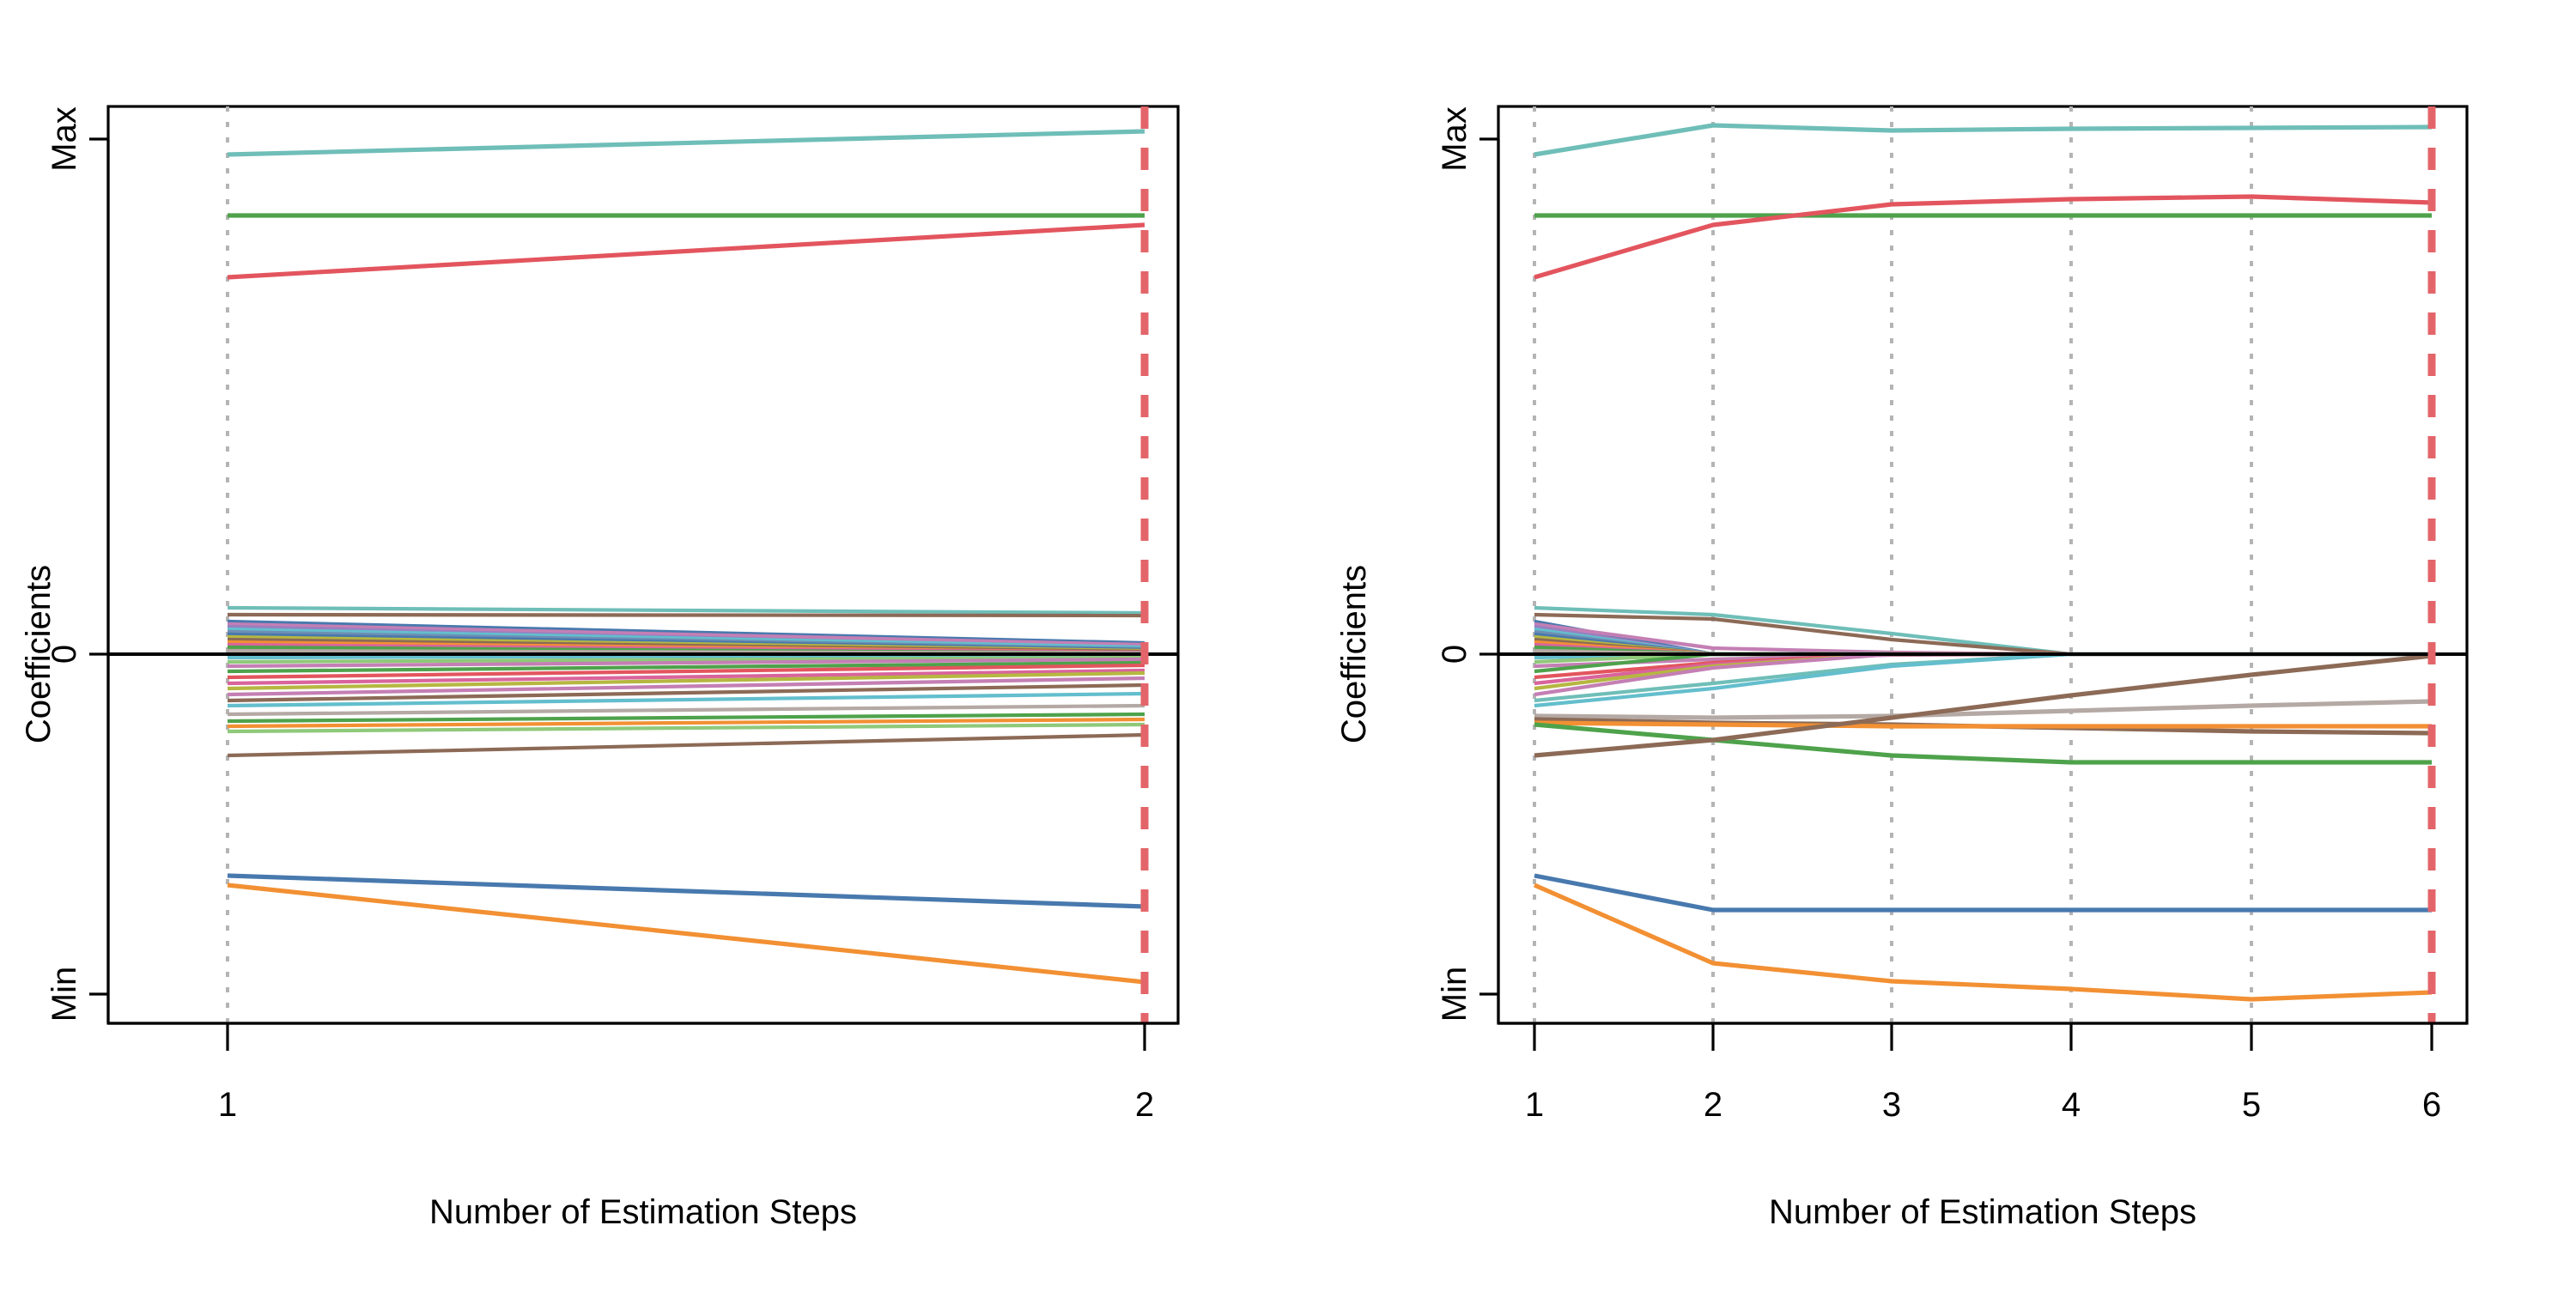  I want to click on right-panel-ytick-label-max: Max, so click(1455, 139).